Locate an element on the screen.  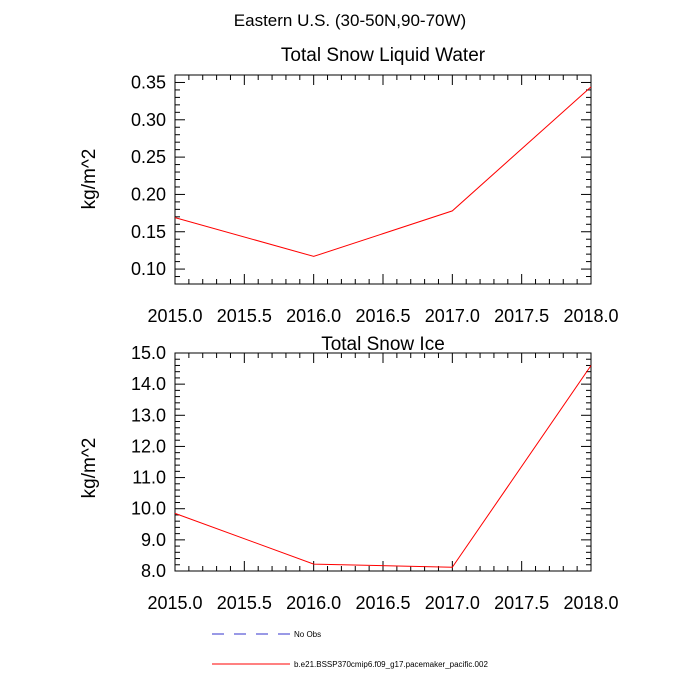
y-tick-label: 15.0 is located at coordinates (148, 353).